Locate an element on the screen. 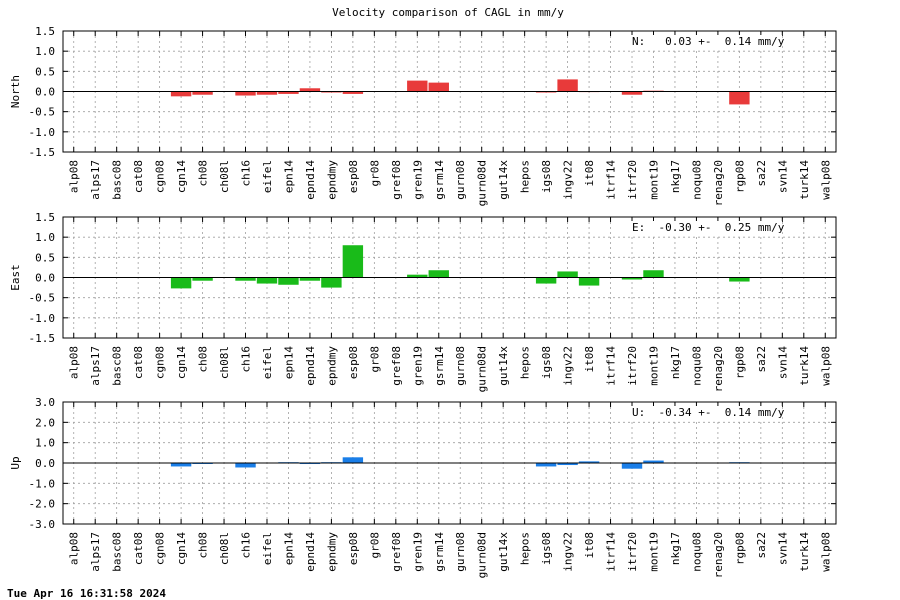  x-tick-label: itrf20 is located at coordinates (632, 180).